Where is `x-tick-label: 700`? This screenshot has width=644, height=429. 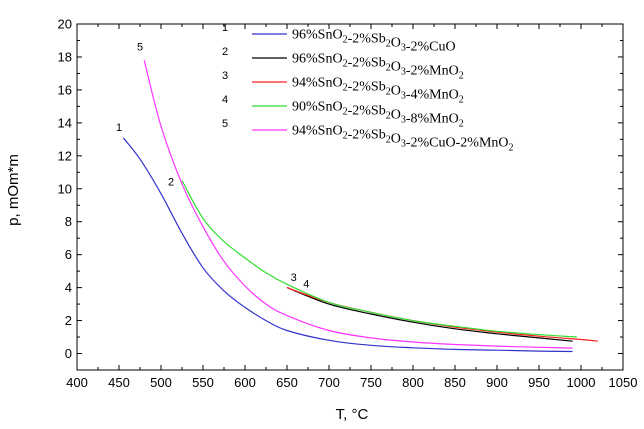
x-tick-label: 700 is located at coordinates (329, 382).